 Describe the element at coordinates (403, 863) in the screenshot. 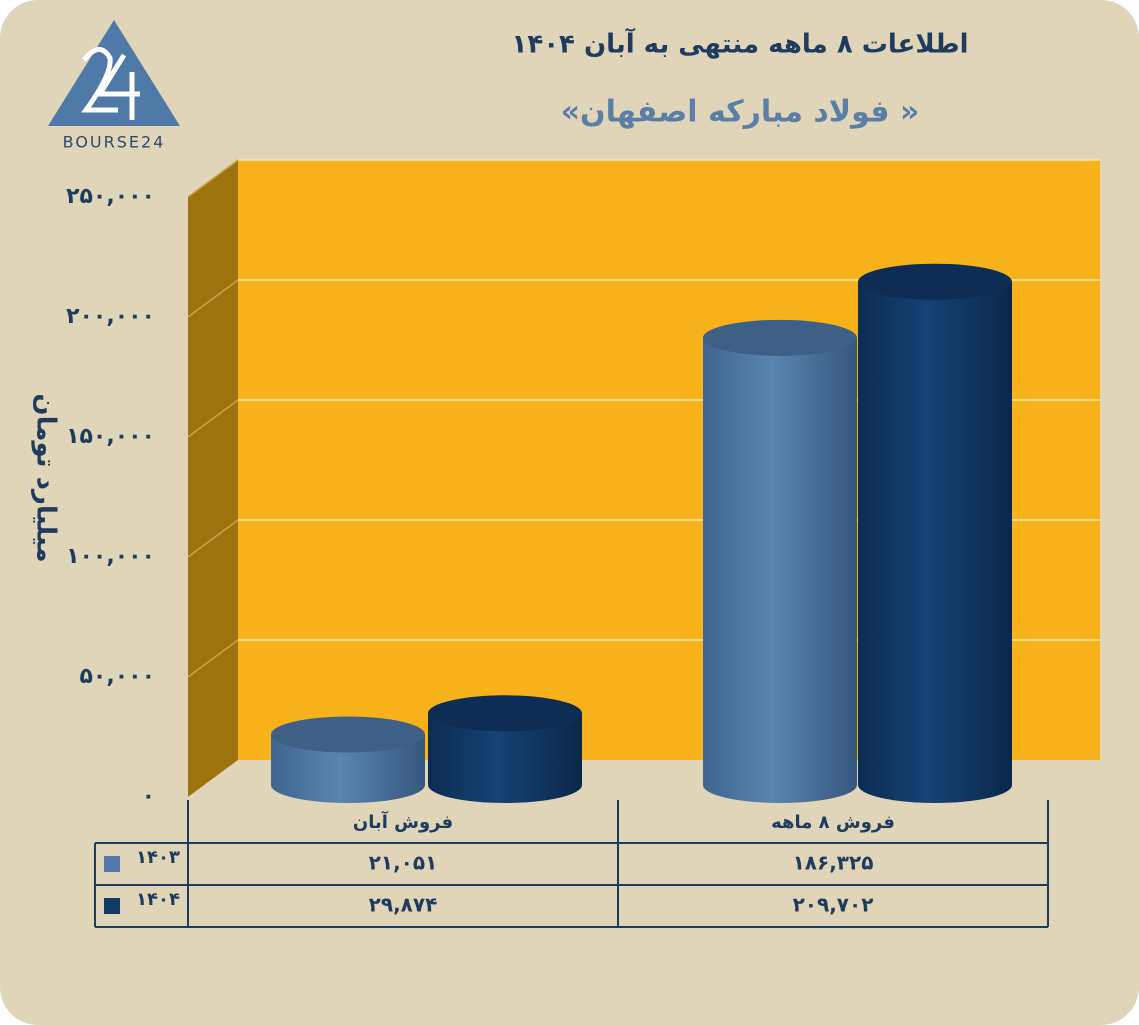

I see `table-value: ۲۱,۰۵۱` at that location.